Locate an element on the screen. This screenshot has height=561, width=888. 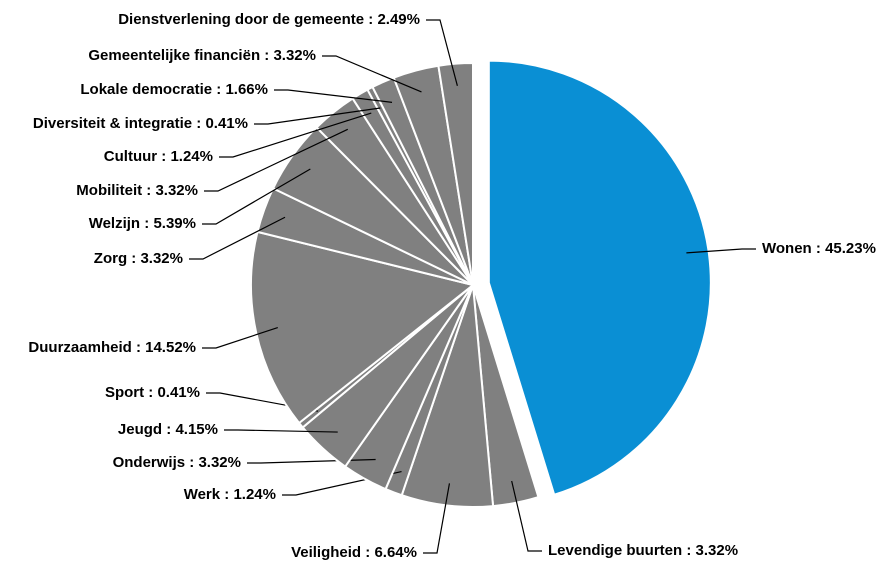
label-category: Dienstverlening door de gemeente is located at coordinates (241, 19).